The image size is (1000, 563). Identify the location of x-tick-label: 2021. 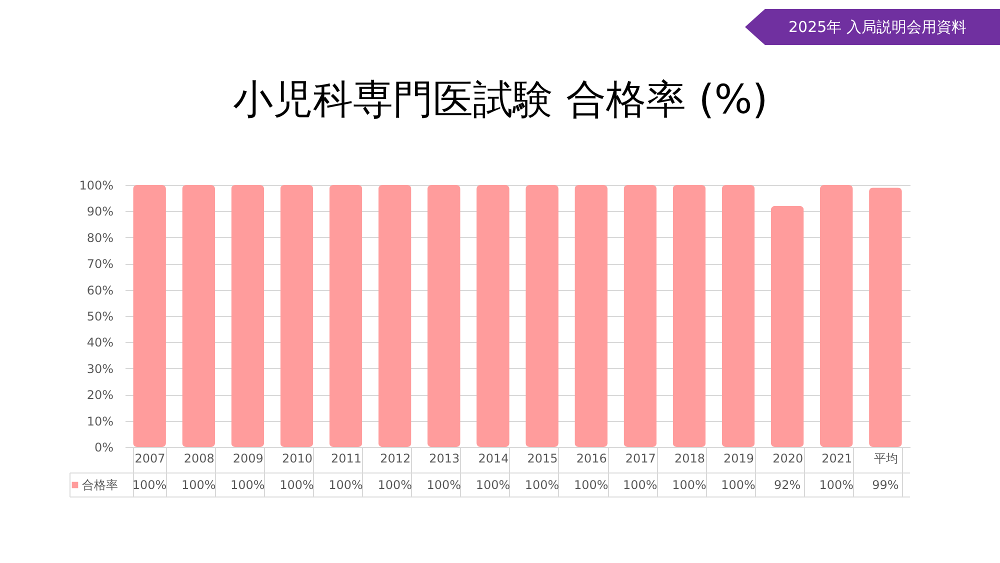
(837, 459).